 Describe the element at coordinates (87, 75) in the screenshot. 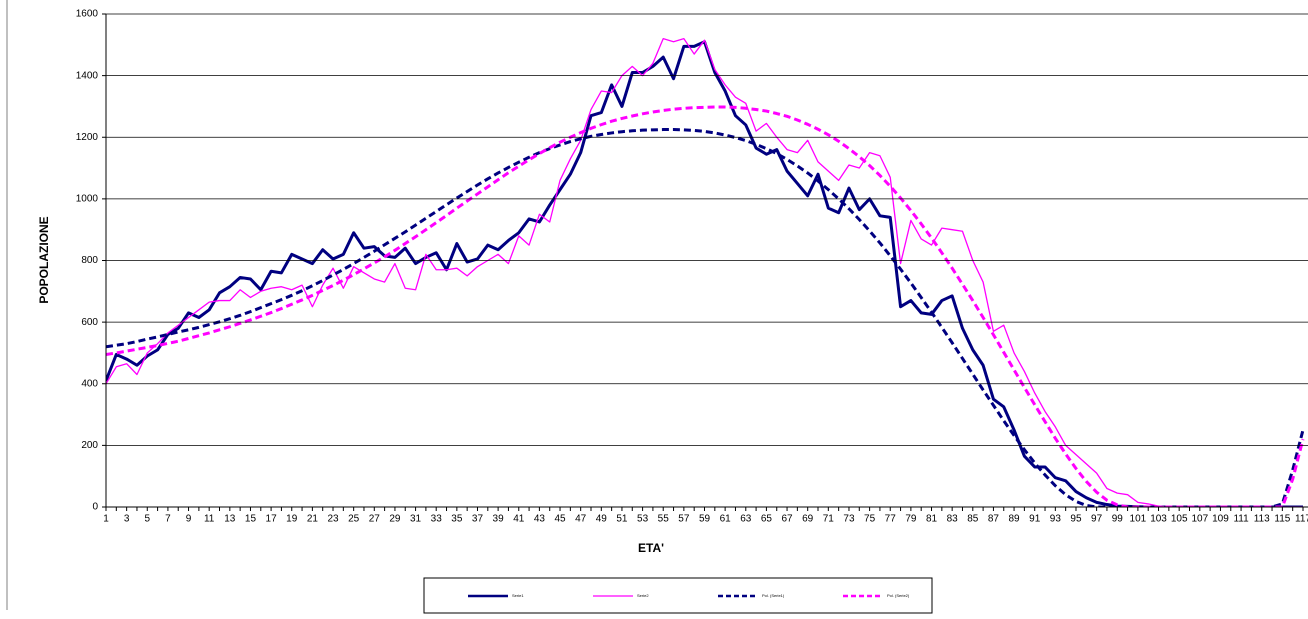

I see `y-tick-label: 1400` at that location.